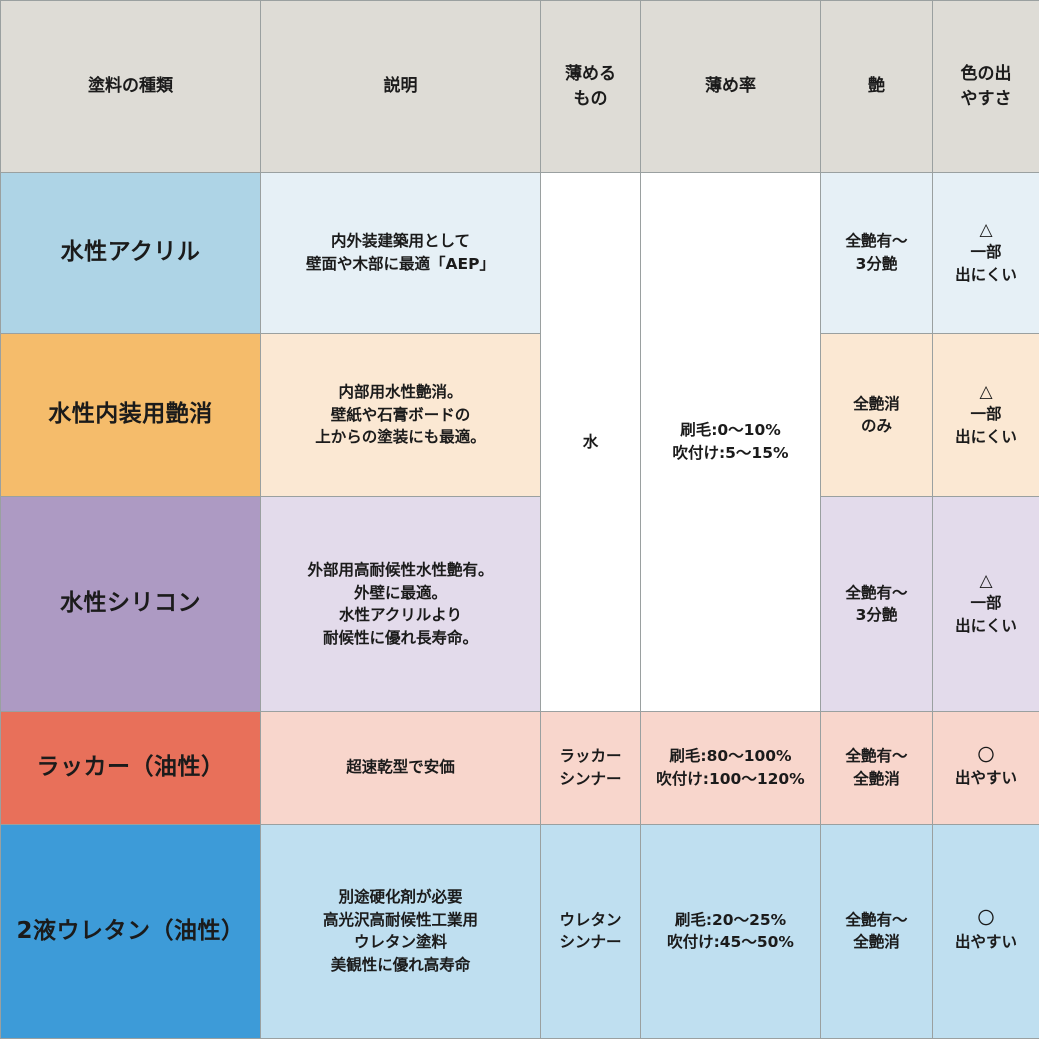 The width and height of the screenshot is (1039, 1039). I want to click on header-paint-type: 塗料の種類, so click(130, 86).